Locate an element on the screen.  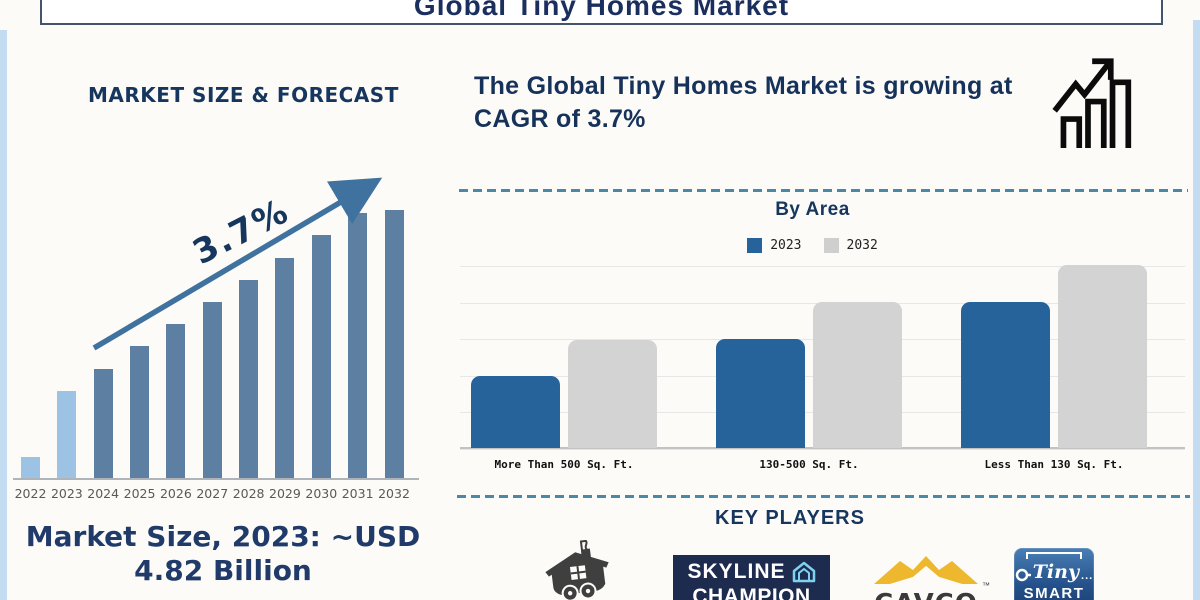
tiny-smart-roof-icon is located at coordinates (1054, 555).